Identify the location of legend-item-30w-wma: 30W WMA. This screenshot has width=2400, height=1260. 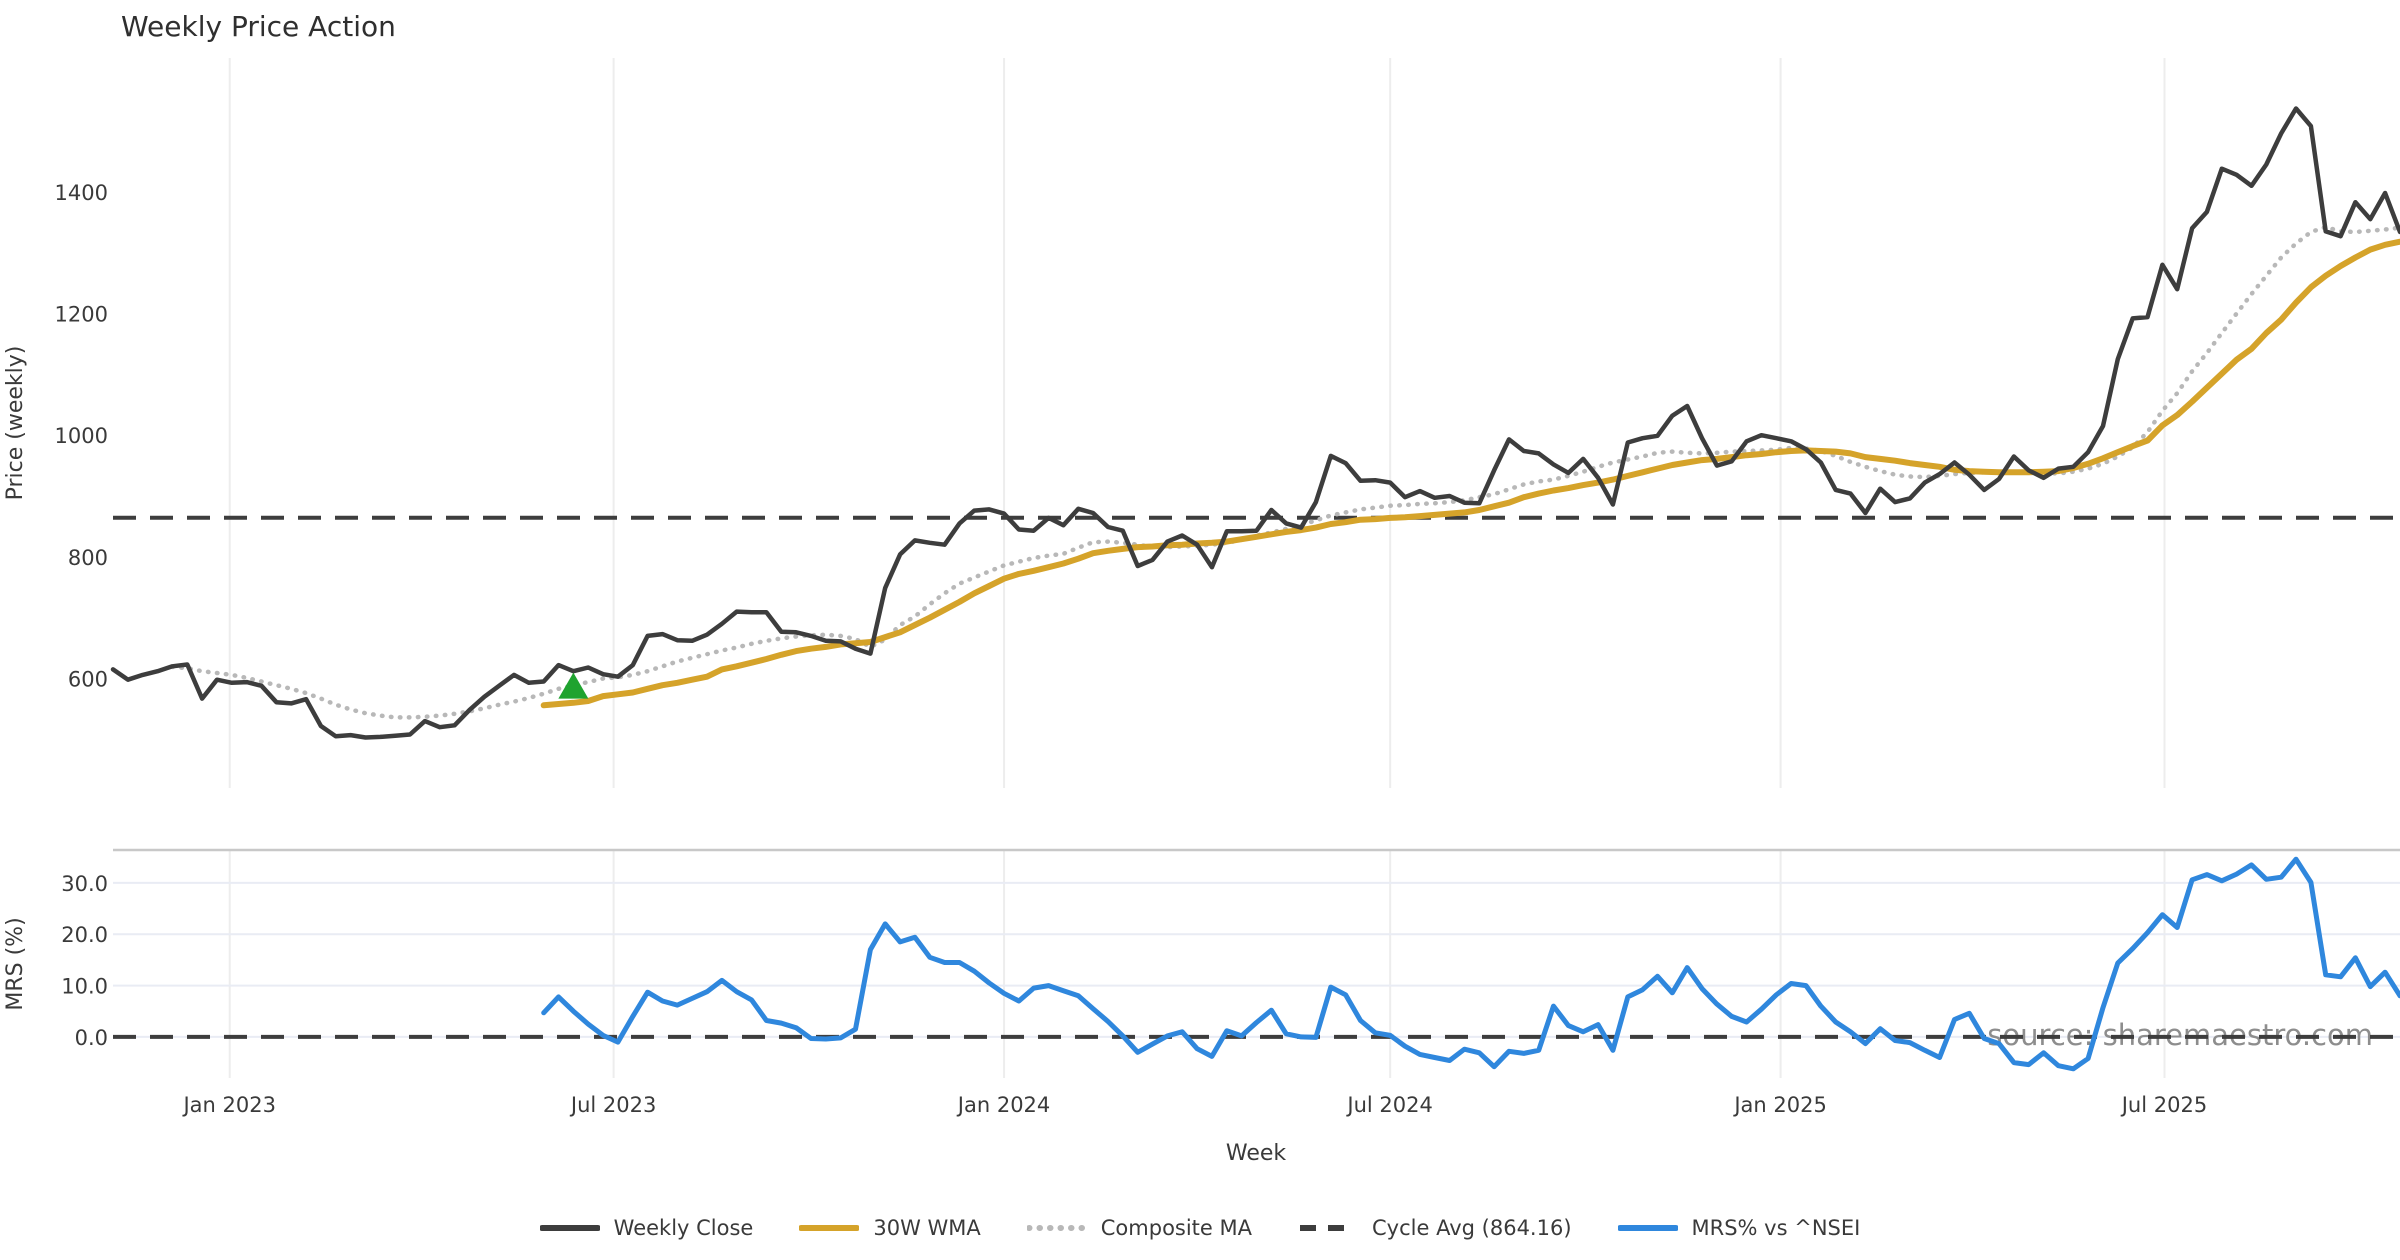
(890, 1228).